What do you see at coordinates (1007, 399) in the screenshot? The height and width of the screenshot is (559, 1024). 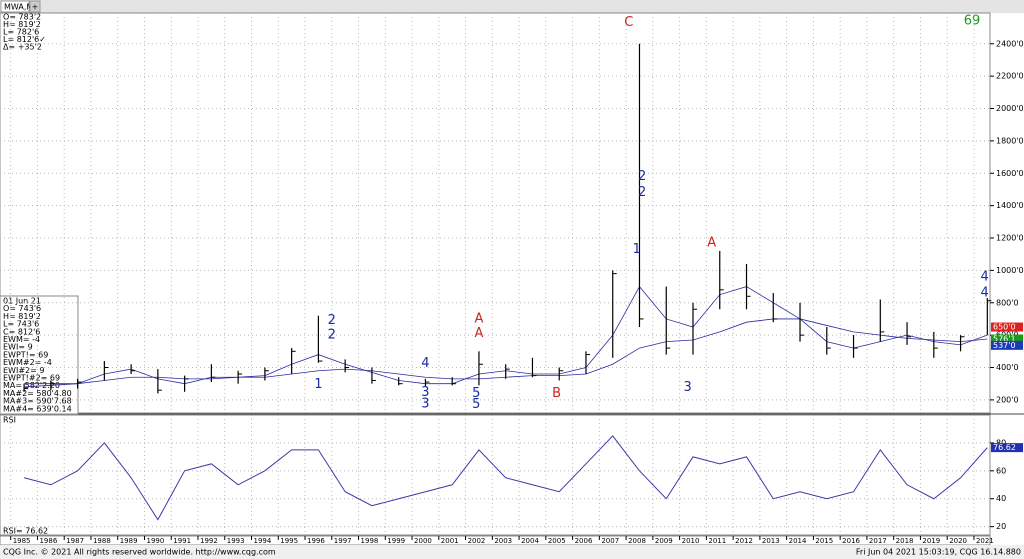 I see `y-tick-label: 200'0` at bounding box center [1007, 399].